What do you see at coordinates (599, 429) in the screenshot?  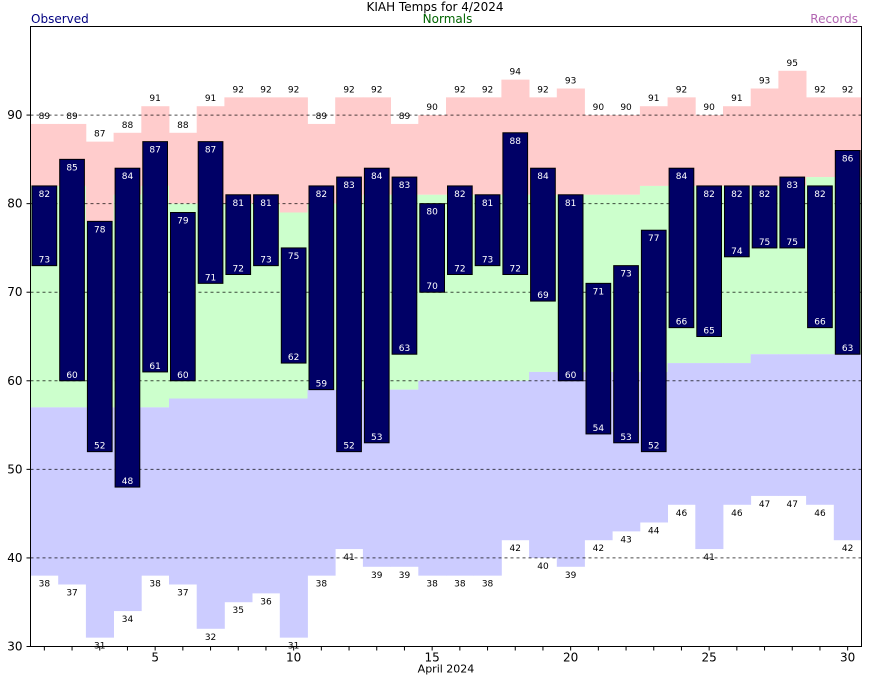 I see `observed-low-label: 54` at bounding box center [599, 429].